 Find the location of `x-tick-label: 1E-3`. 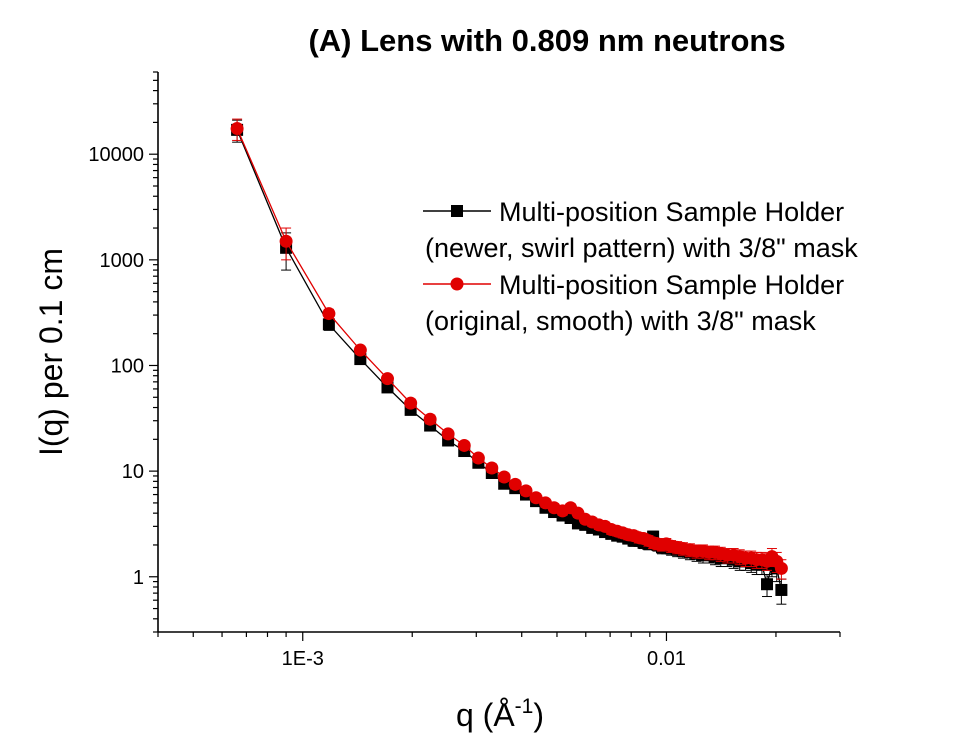

x-tick-label: 1E-3 is located at coordinates (303, 659).